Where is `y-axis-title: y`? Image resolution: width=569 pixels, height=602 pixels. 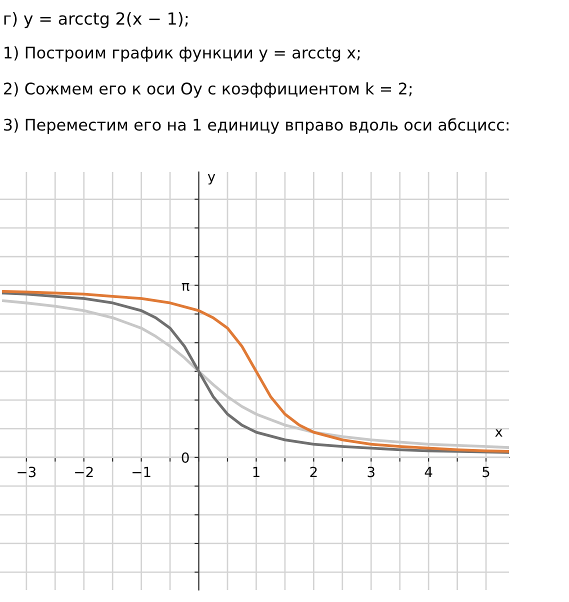
y-axis-title: y is located at coordinates (212, 179).